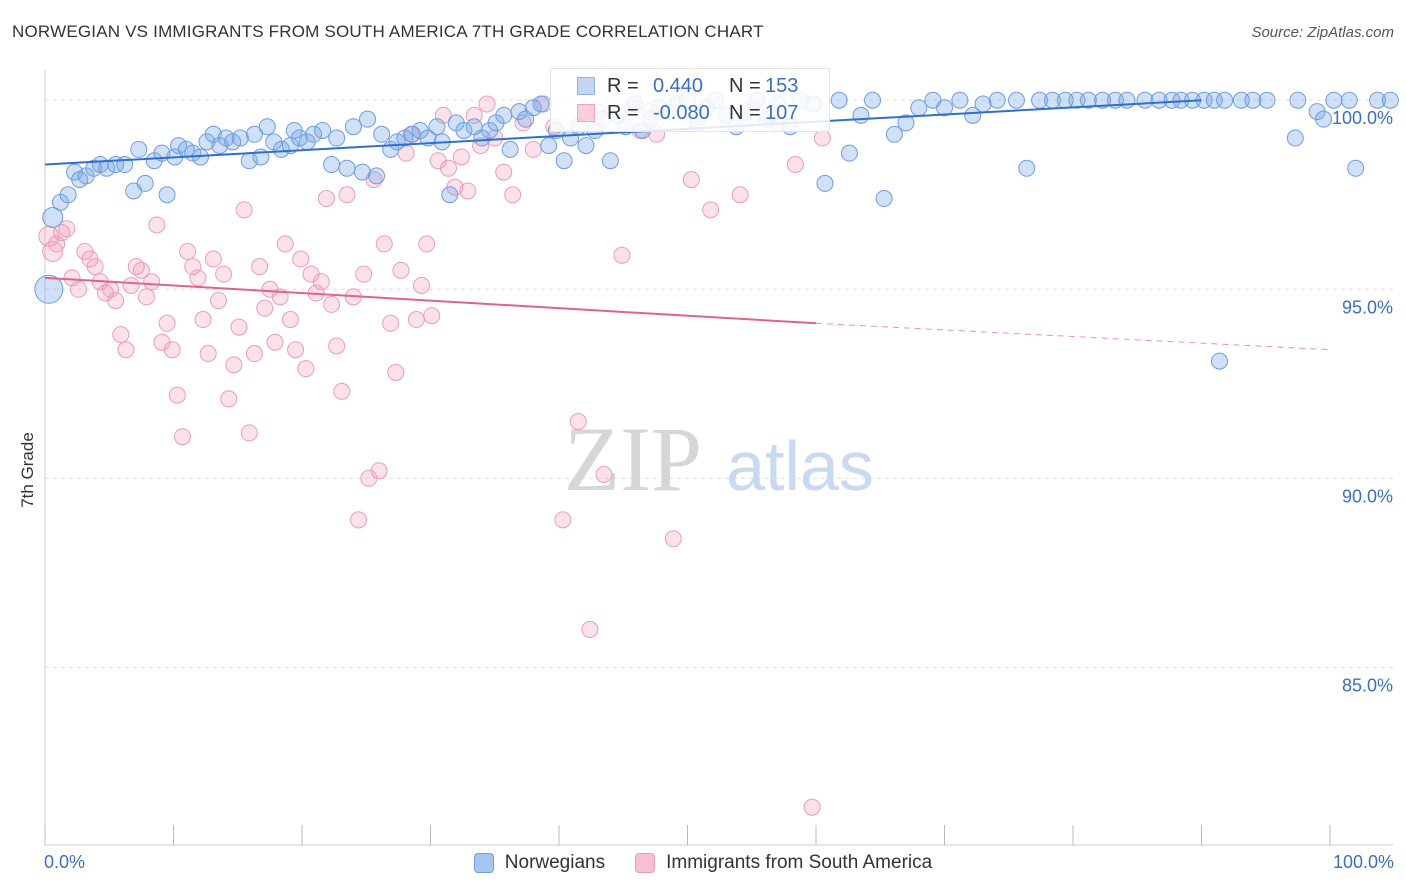 Image resolution: width=1406 pixels, height=892 pixels. Describe the element at coordinates (1367, 685) in the screenshot. I see `y-tick-label: 85.0%` at that location.